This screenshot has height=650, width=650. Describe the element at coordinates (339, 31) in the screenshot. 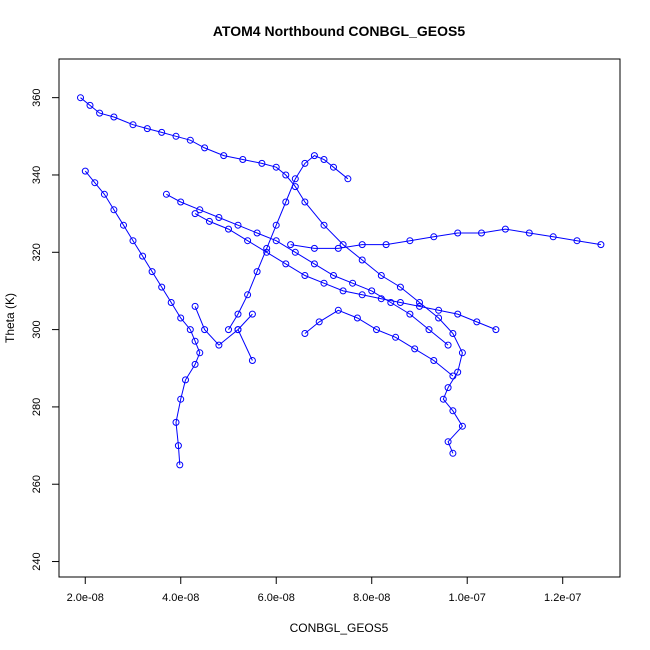

I see `chart-title: ATOM4 Northbound CONBGL_GEOS5` at that location.